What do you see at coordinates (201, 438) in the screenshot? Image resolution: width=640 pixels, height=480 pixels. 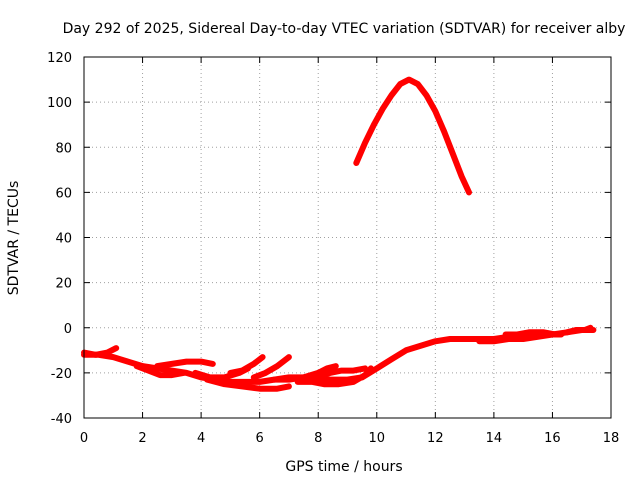 I see `x-tick-label: 4` at bounding box center [201, 438].